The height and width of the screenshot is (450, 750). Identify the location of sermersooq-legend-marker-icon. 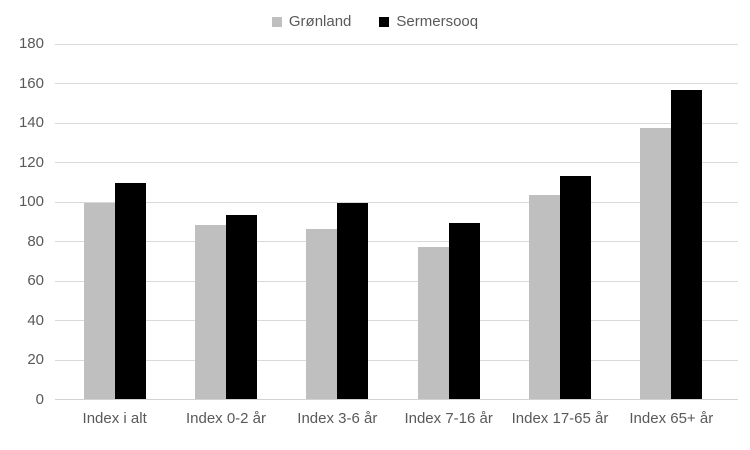
(384, 21).